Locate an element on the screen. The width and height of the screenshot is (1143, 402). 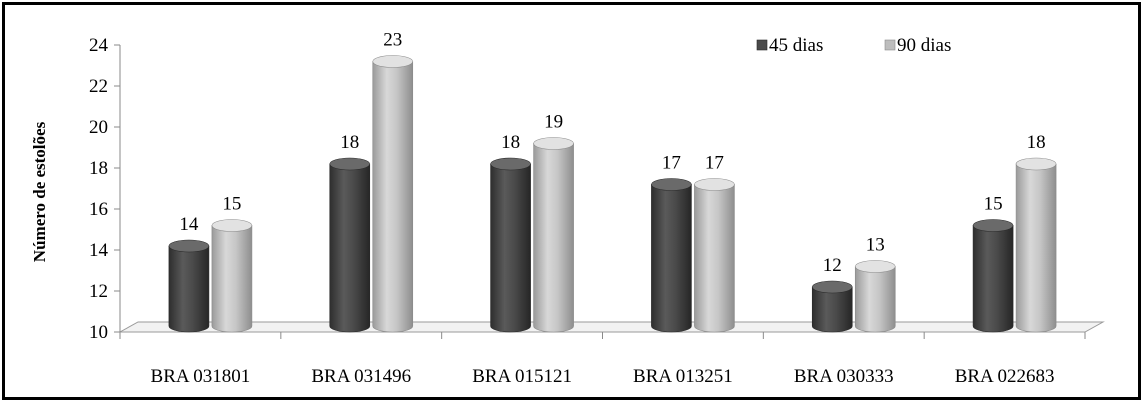
bar-series-1: 17 is located at coordinates (671, 243).